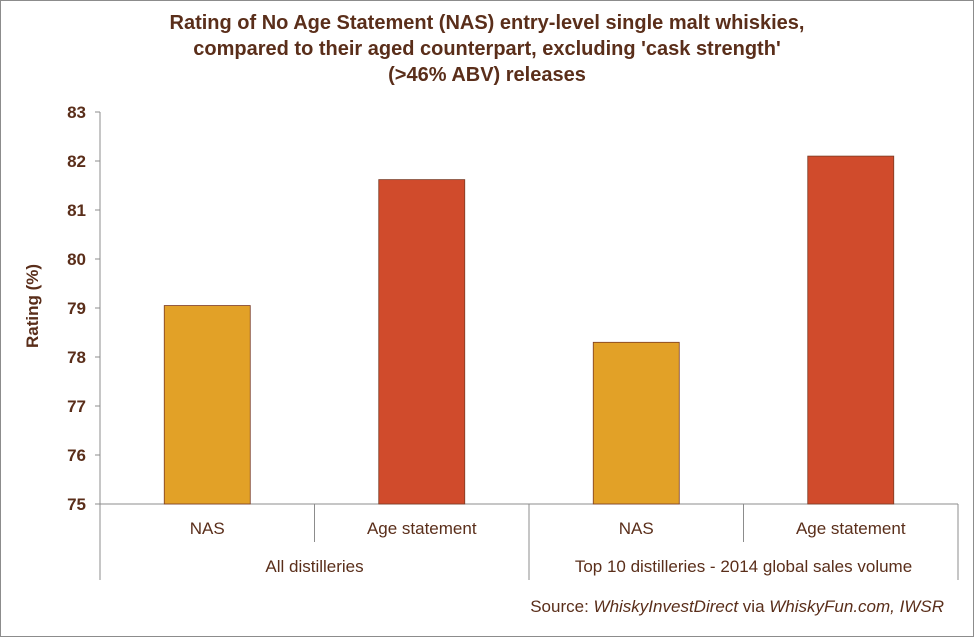 The image size is (974, 637). I want to click on x-group-label: All distilleries, so click(314, 566).